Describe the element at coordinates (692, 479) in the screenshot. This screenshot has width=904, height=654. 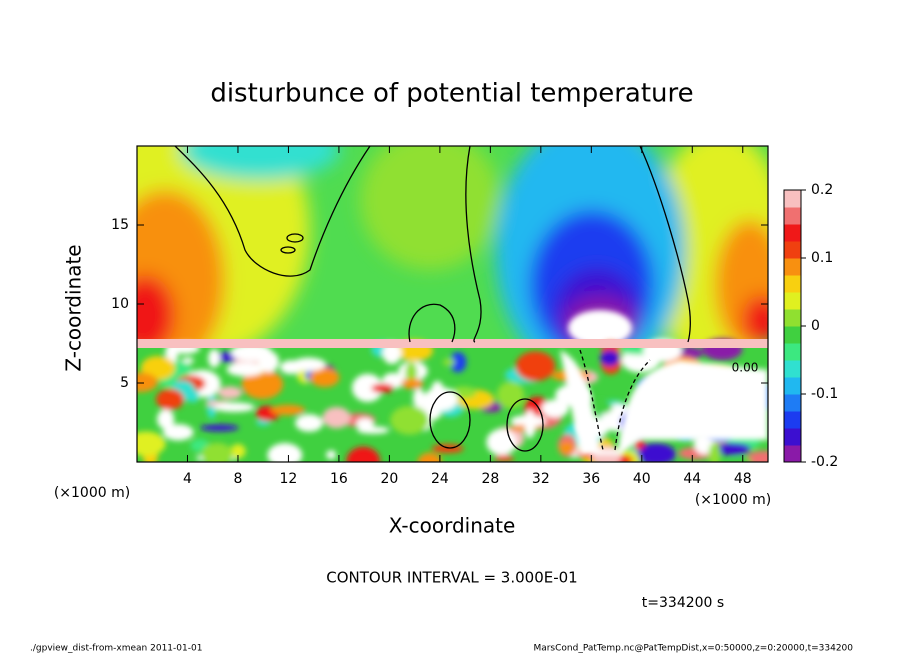
I see `x-tick-label: 44` at that location.